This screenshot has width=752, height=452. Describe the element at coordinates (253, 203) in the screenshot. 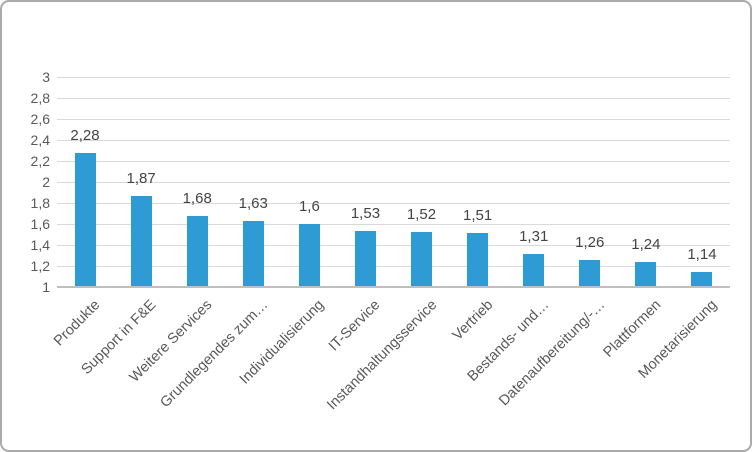

I see `data-label: 1,63` at that location.